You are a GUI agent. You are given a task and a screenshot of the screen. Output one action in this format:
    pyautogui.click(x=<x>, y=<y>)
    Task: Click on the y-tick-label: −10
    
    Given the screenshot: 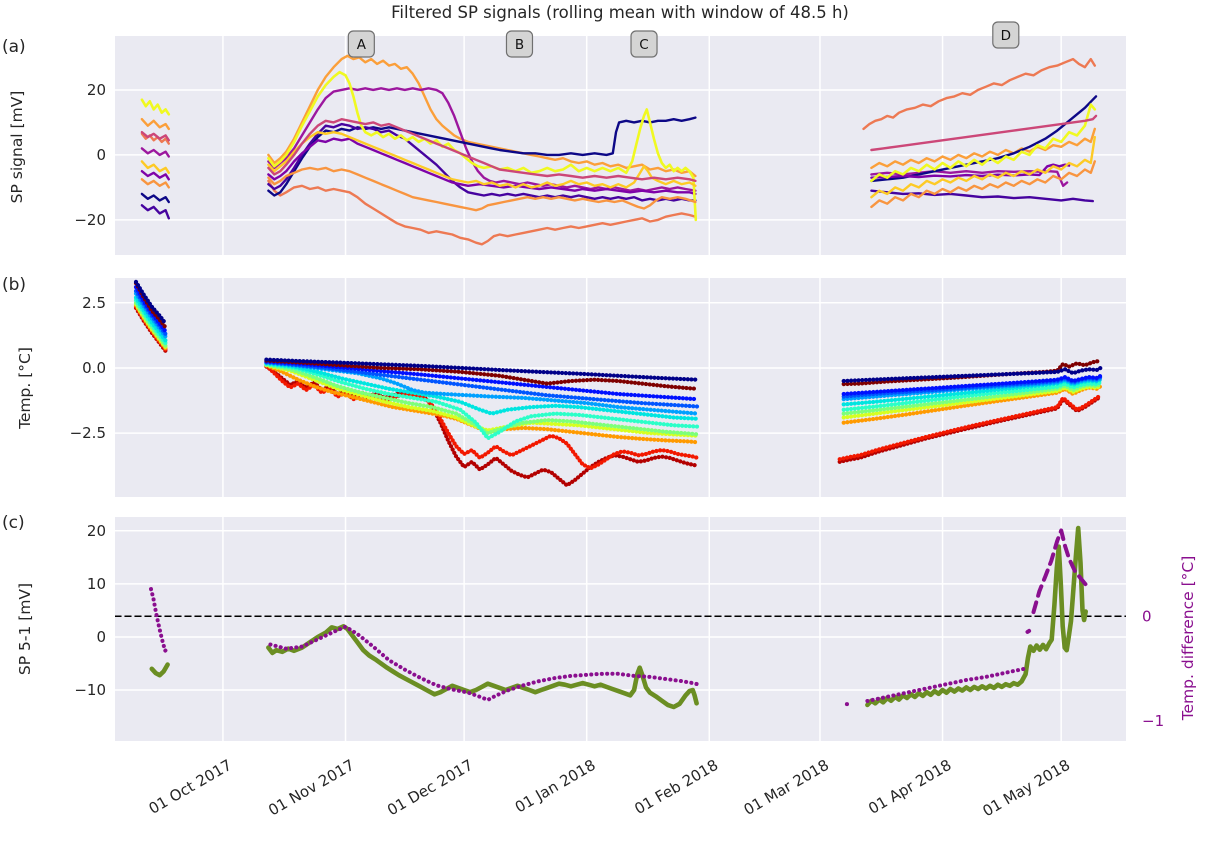 What is the action you would take?
    pyautogui.click(x=90, y=690)
    